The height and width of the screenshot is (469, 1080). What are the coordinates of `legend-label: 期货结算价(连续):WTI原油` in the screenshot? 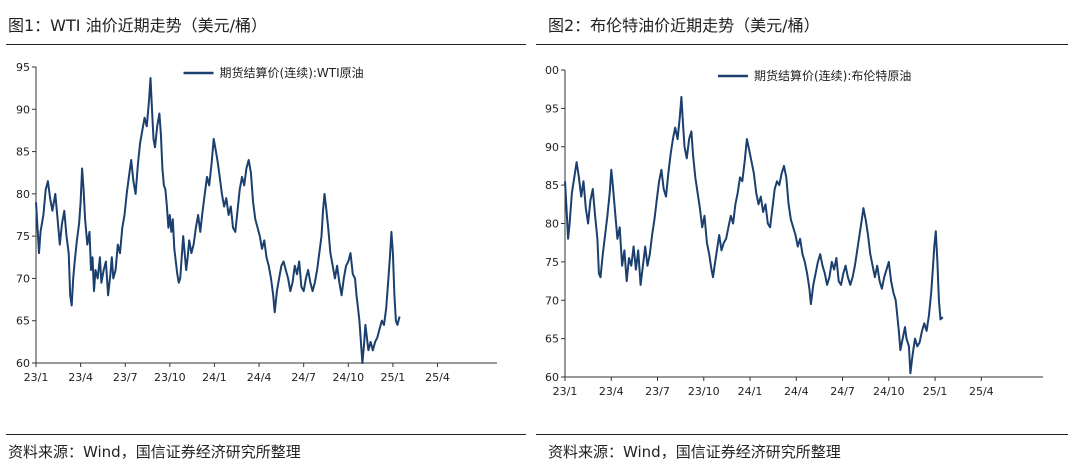 It's located at (292, 72).